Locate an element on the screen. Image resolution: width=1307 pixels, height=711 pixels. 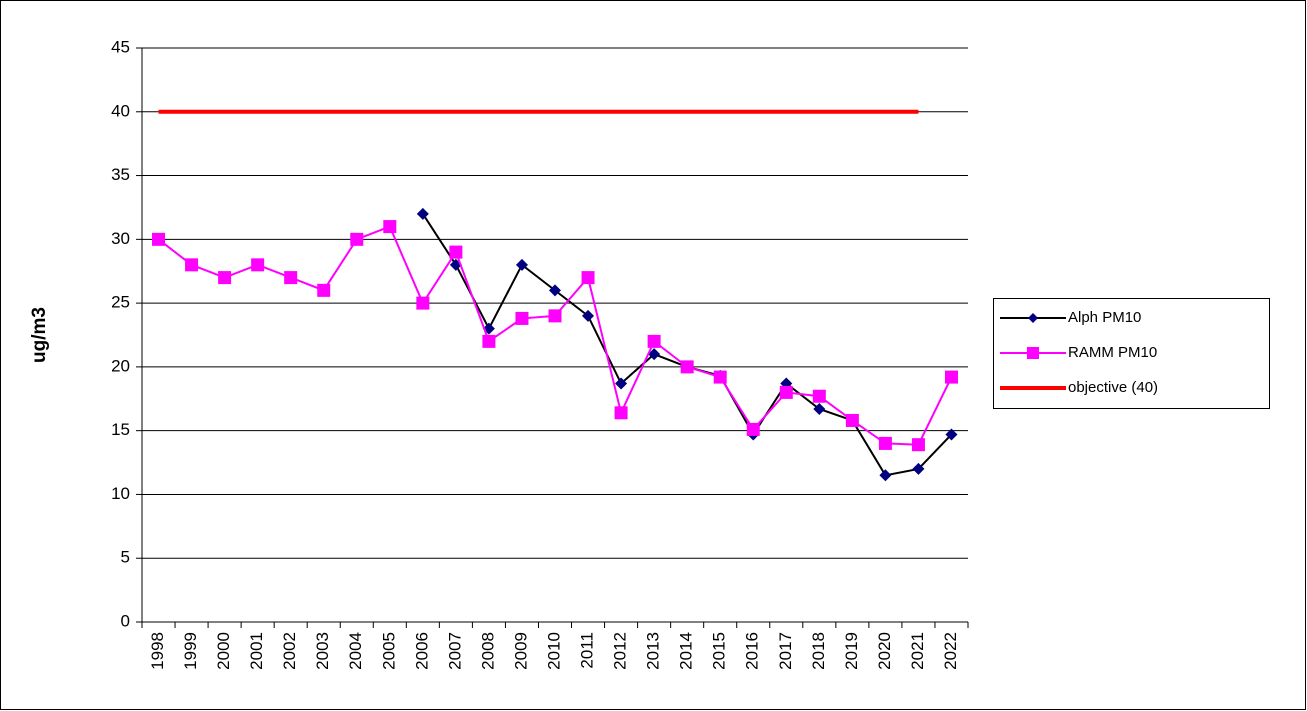
x-tick-label: 2008 is located at coordinates (487, 651).